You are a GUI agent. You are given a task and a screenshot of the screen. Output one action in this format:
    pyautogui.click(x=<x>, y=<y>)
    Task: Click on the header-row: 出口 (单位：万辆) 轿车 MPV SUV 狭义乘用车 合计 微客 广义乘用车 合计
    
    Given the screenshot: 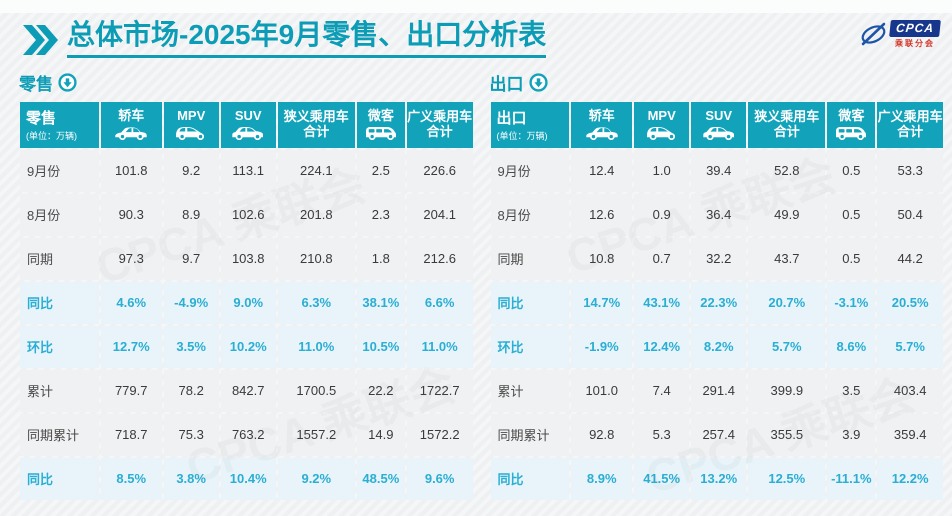 What is the action you would take?
    pyautogui.click(x=716, y=124)
    